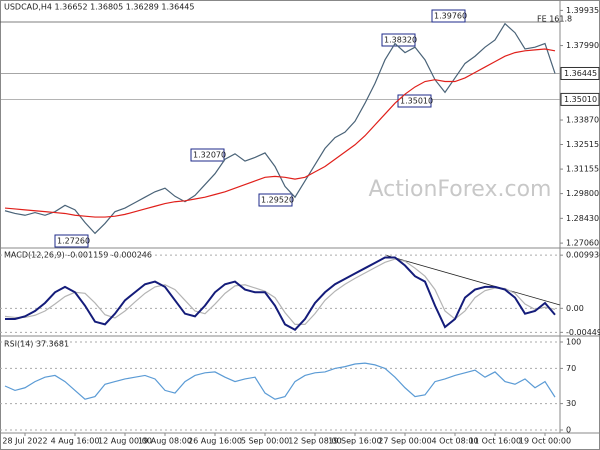 This screenshot has height=450, width=600. Describe the element at coordinates (265, 441) in the screenshot. I see `x-tick-label: 5 Sep 00:00` at that location.